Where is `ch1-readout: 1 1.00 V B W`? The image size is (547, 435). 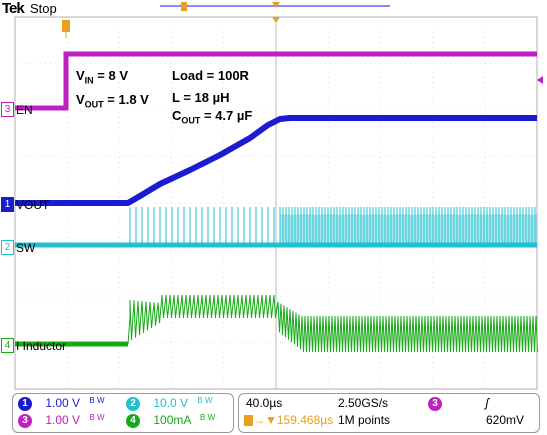
ch1-readout: 1 1.00 V B W is located at coordinates (61, 403).